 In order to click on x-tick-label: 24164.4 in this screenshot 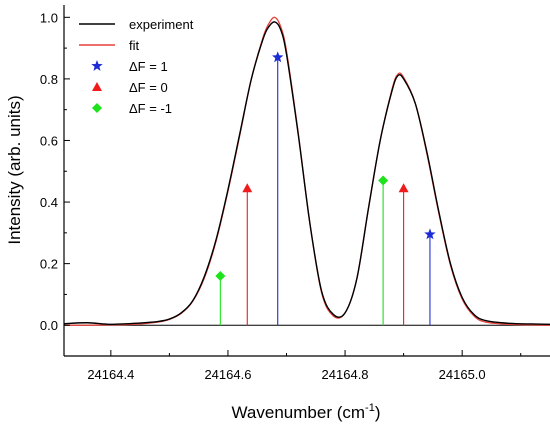, I will do `click(110, 374)`.